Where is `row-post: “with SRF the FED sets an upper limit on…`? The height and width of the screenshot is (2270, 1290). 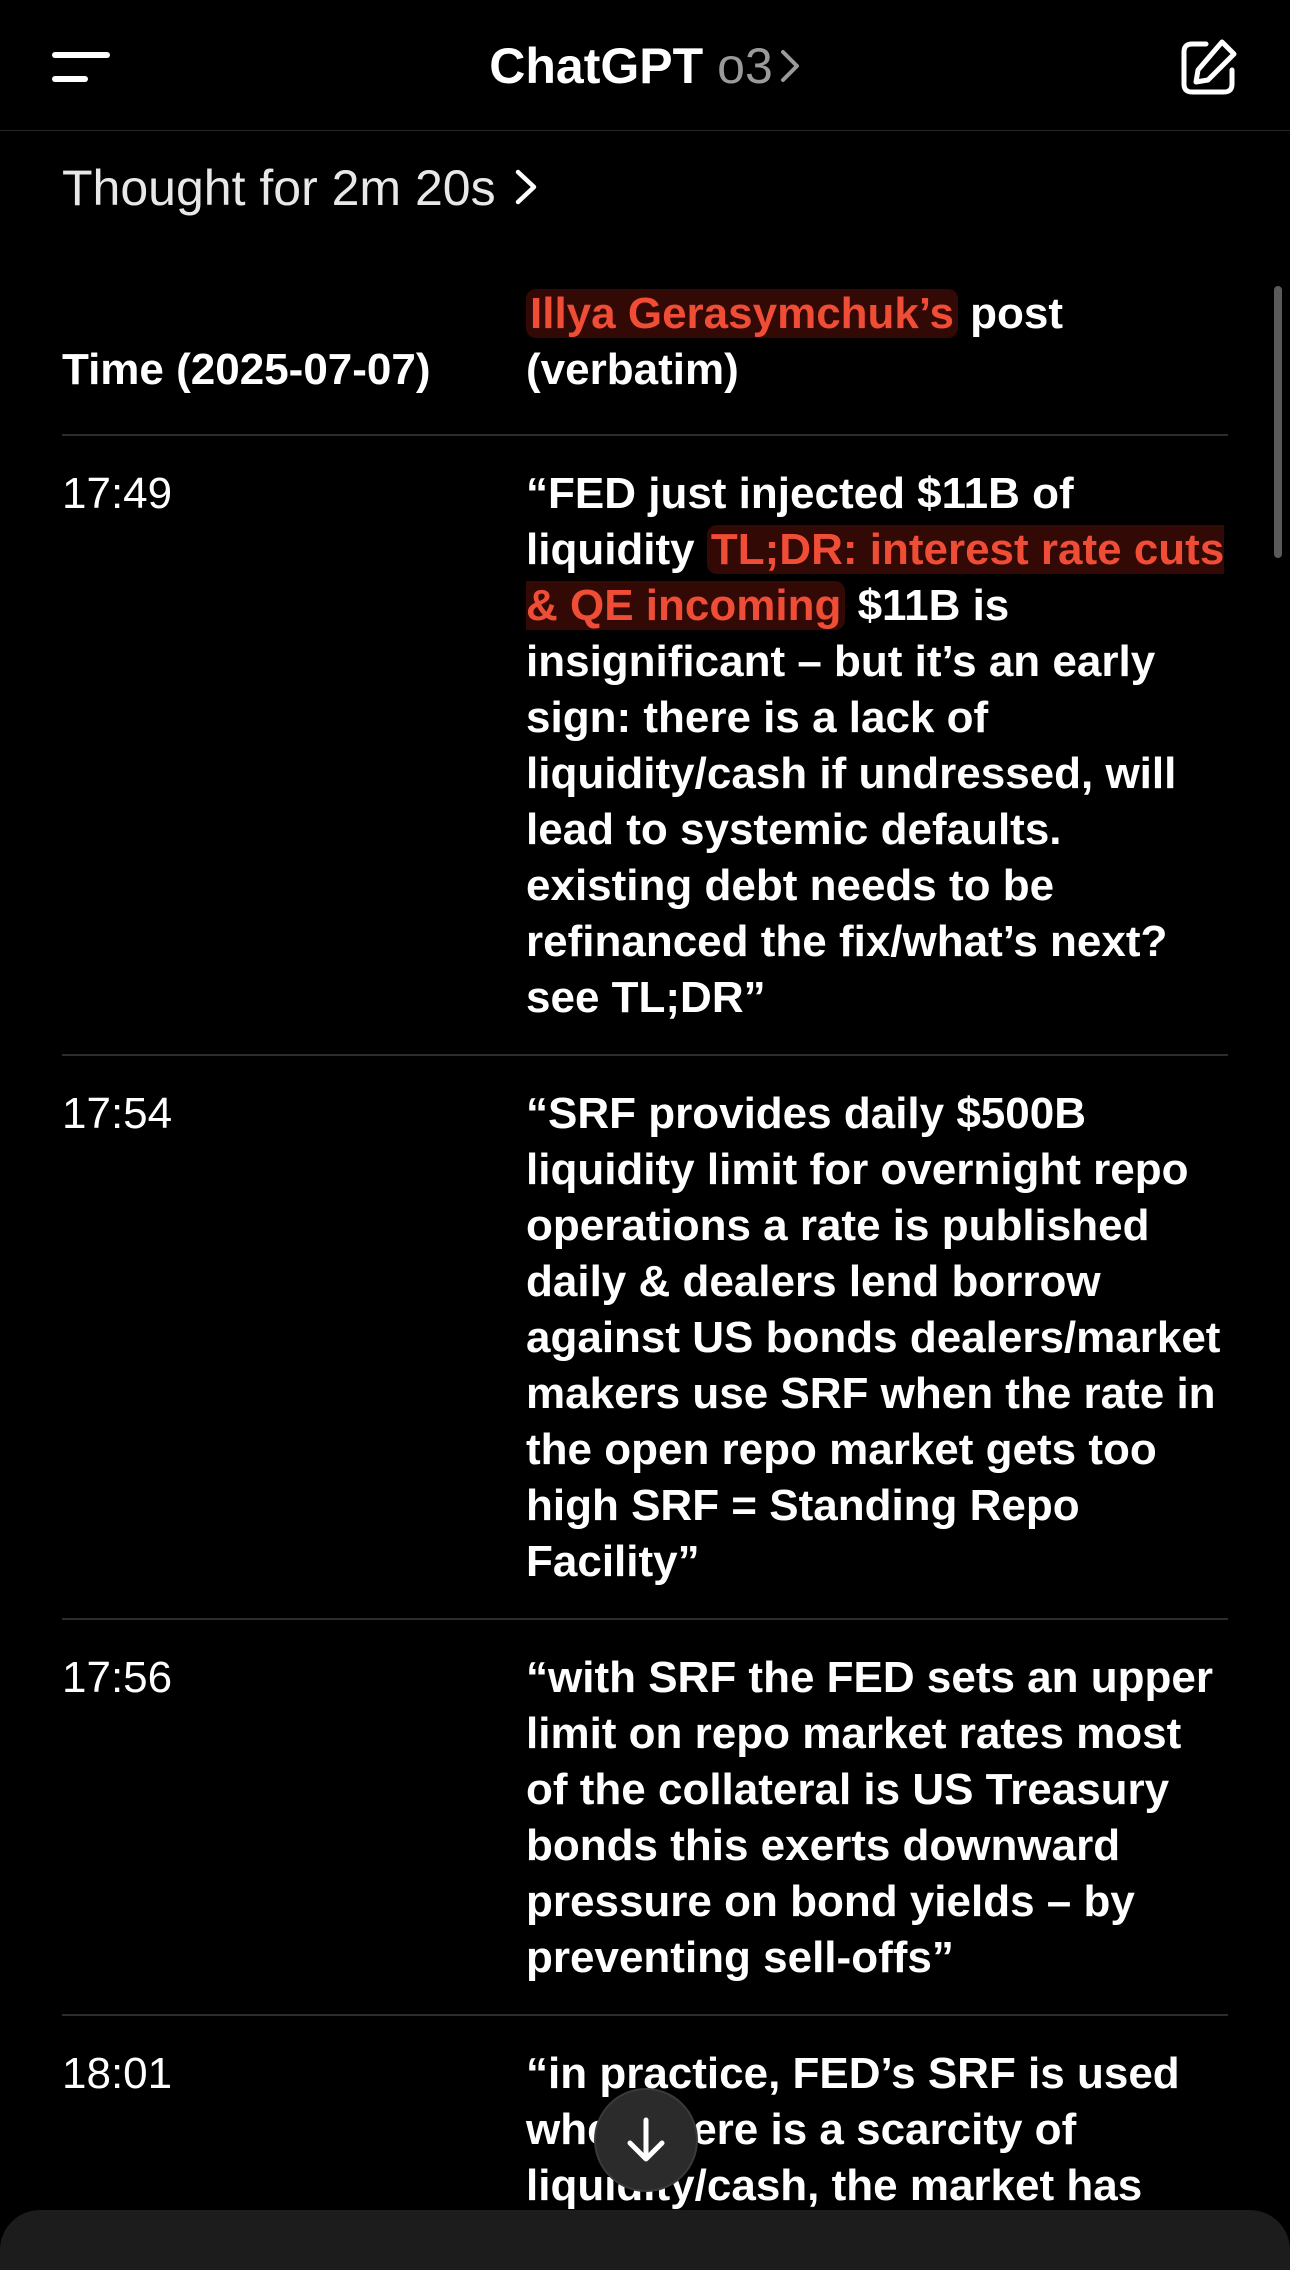 row-post: “with SRF the FED sets an upper limit on… is located at coordinates (877, 1817).